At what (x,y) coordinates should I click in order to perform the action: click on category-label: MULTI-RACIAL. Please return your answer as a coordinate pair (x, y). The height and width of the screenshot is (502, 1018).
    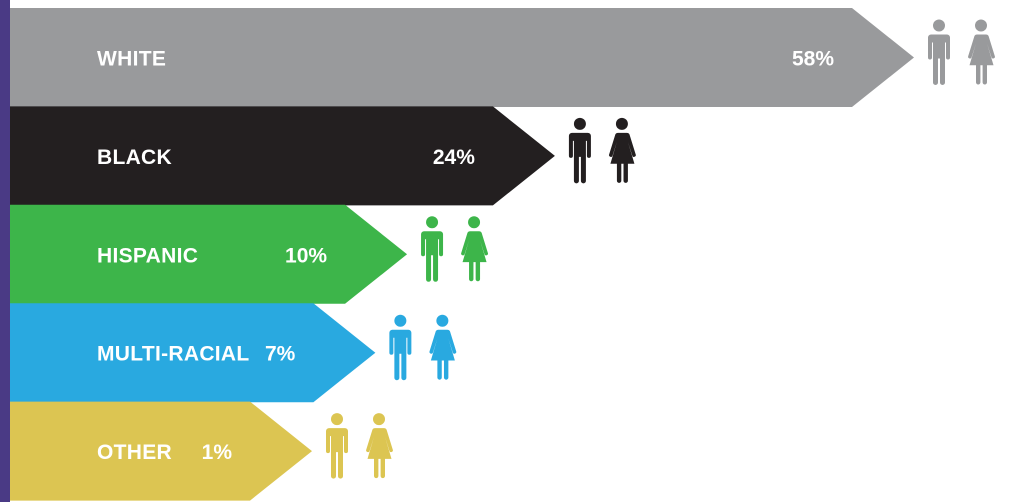
    Looking at the image, I should click on (173, 354).